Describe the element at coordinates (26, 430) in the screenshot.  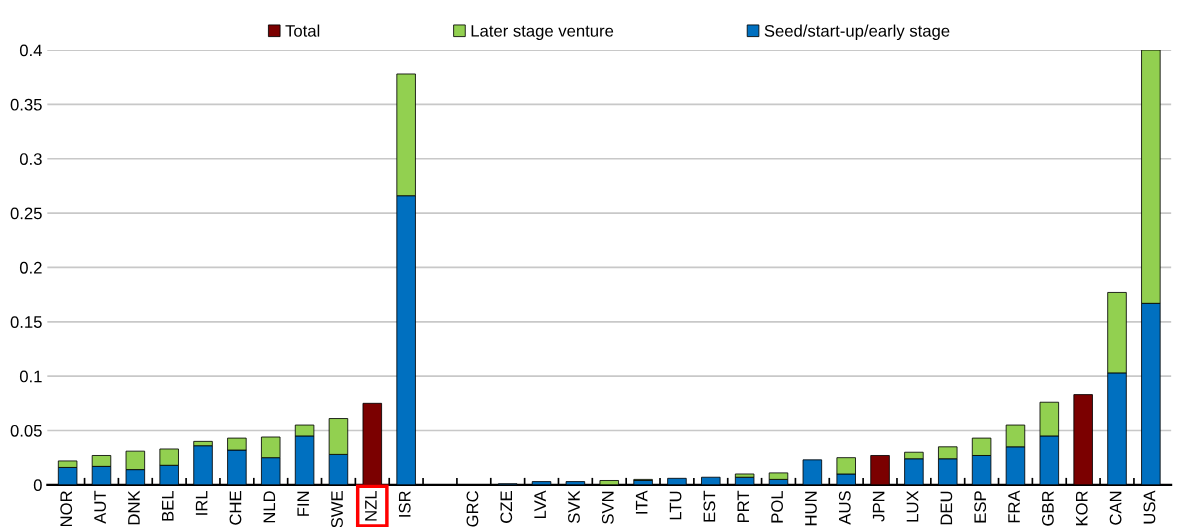
I see `y-tick-label: 0.05` at that location.